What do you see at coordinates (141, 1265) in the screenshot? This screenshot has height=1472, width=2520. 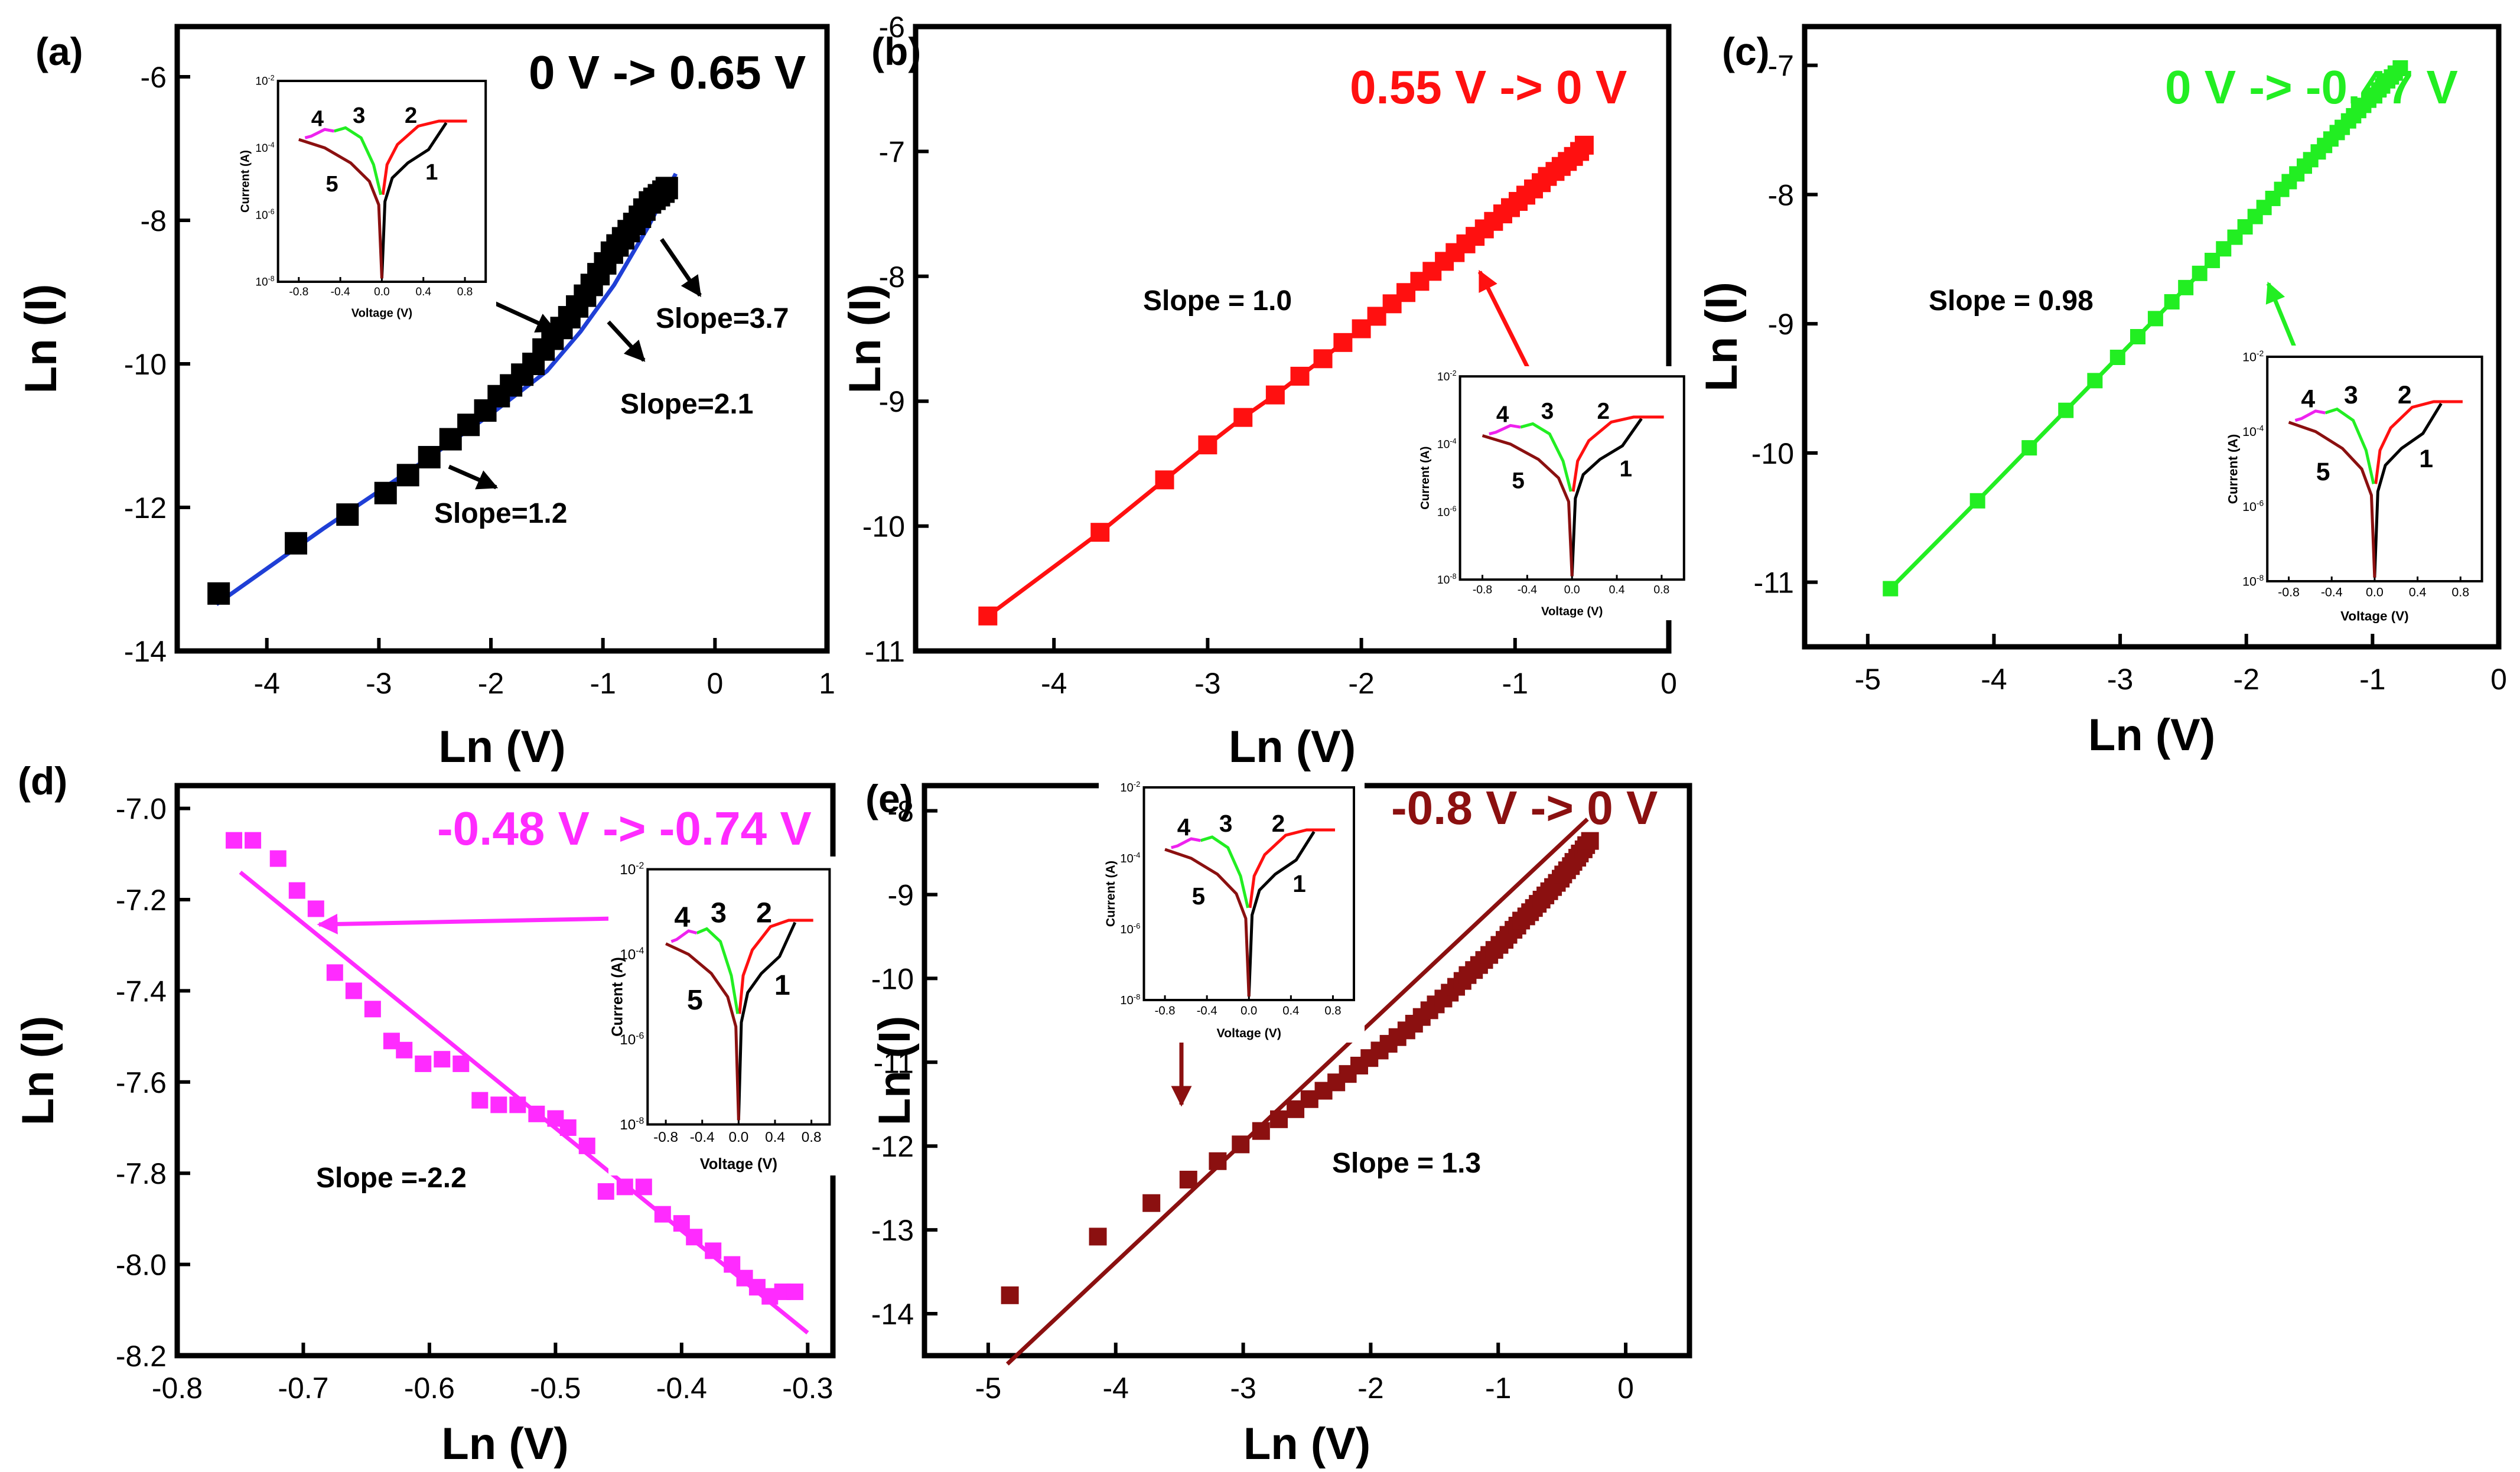 I see `y-tick-label: -8.0` at bounding box center [141, 1265].